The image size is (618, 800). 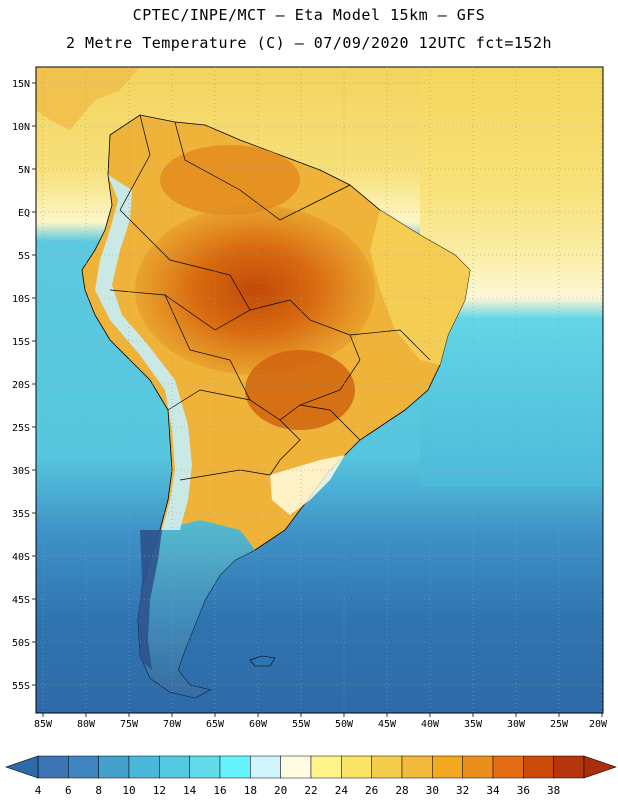 What do you see at coordinates (280, 790) in the screenshot?
I see `colorbar-label: 20` at bounding box center [280, 790].